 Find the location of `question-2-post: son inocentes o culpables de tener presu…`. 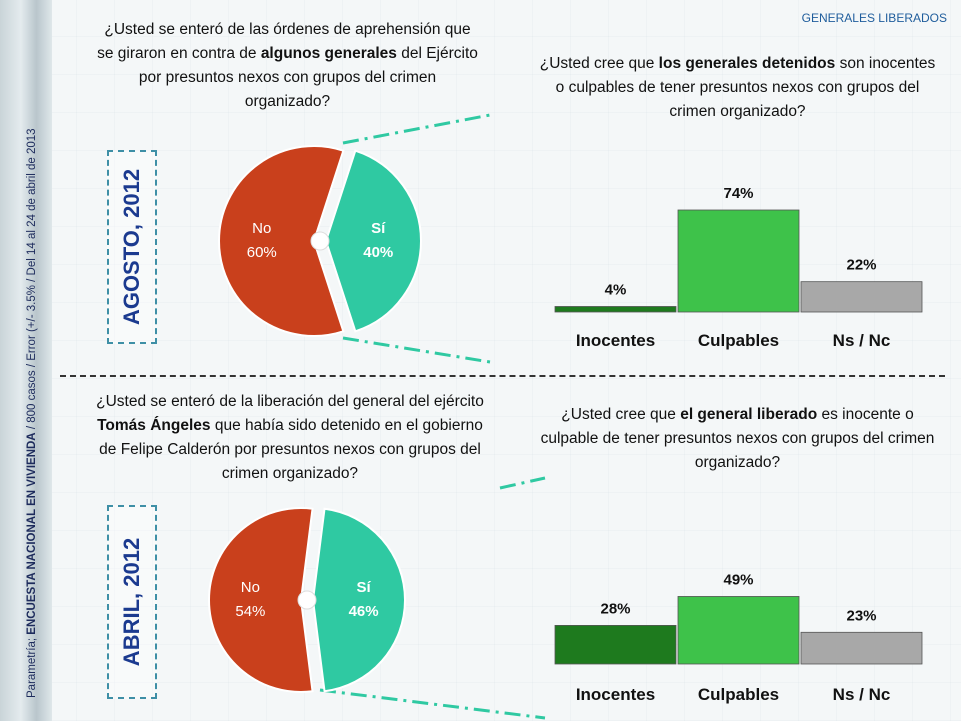

question-2-post: son inocentes o culpables de tener presu… is located at coordinates (745, 87).